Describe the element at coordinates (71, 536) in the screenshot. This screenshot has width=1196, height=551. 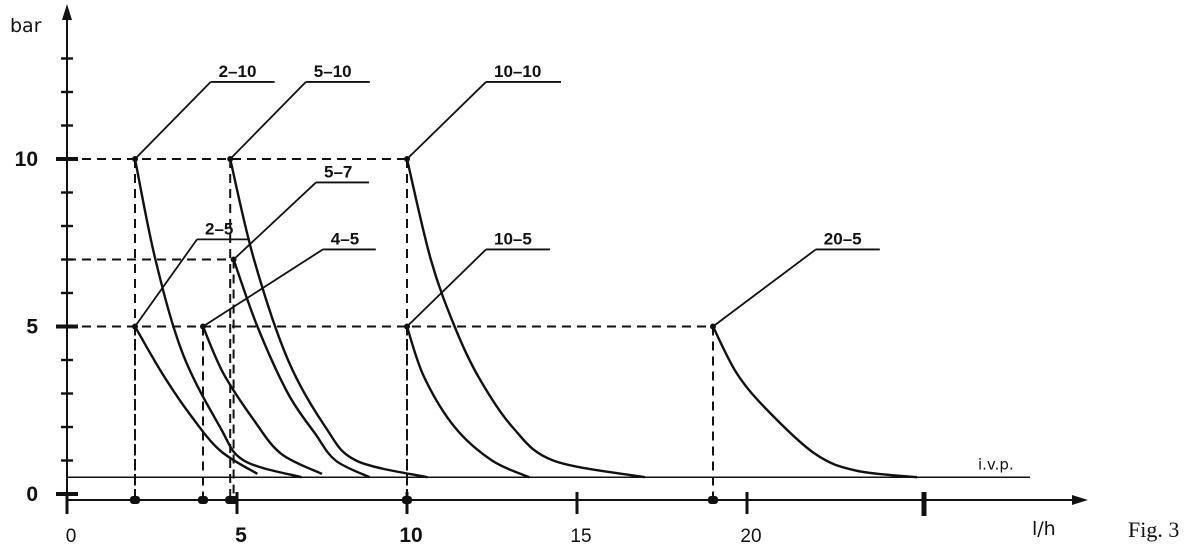
I see `x-tick-label-0: 0` at that location.